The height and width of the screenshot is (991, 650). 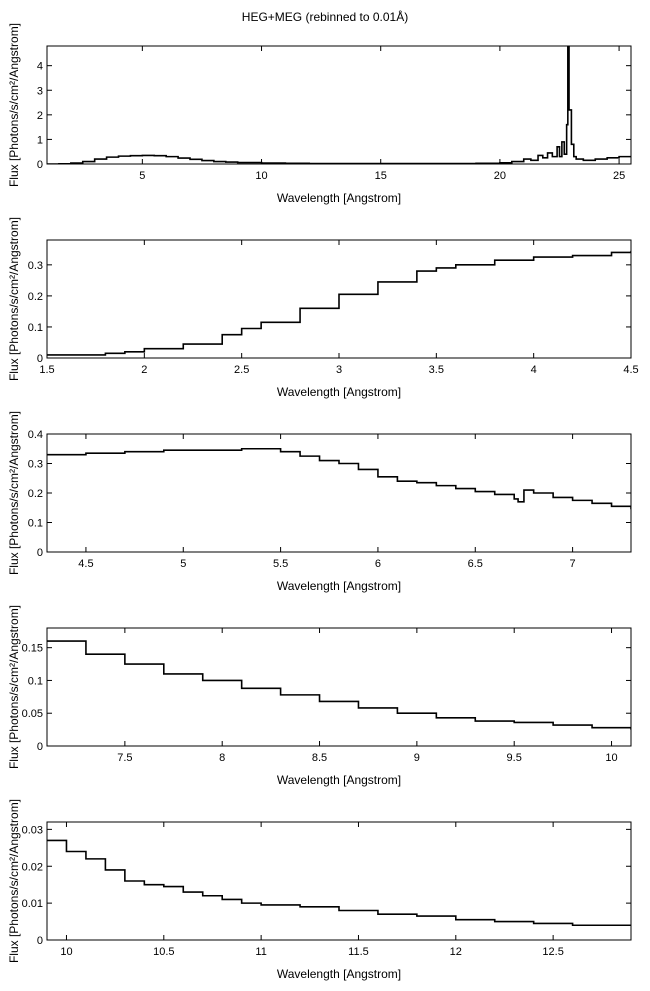 I want to click on x-tick-label: 15, so click(x=381, y=176).